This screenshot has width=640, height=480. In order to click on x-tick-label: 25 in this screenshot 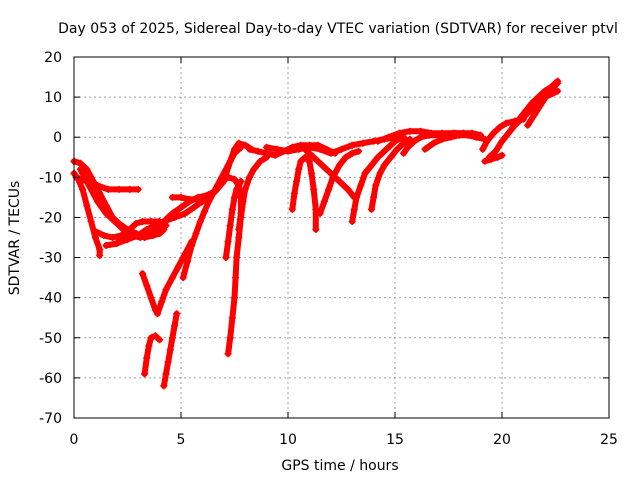, I will do `click(609, 440)`.